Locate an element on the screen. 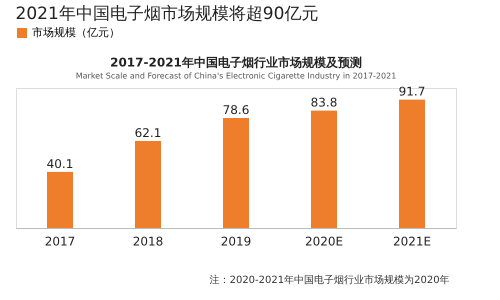 This screenshot has height=300, width=500. chart-title: 2021年中国电子烟市场规模将超90亿元 is located at coordinates (167, 14).